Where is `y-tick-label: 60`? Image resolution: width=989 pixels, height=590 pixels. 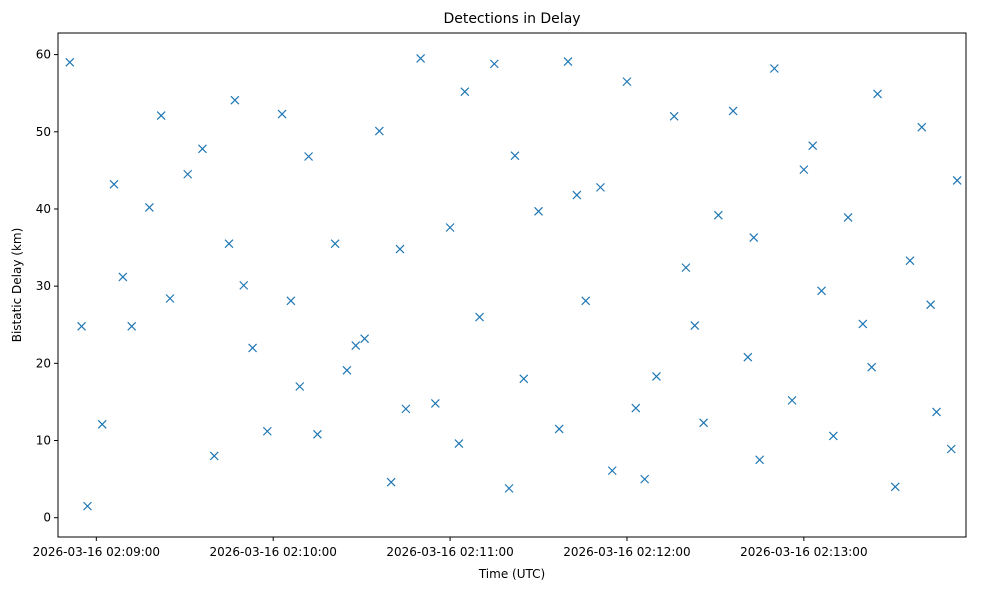
y-tick-label: 60 is located at coordinates (43, 55).